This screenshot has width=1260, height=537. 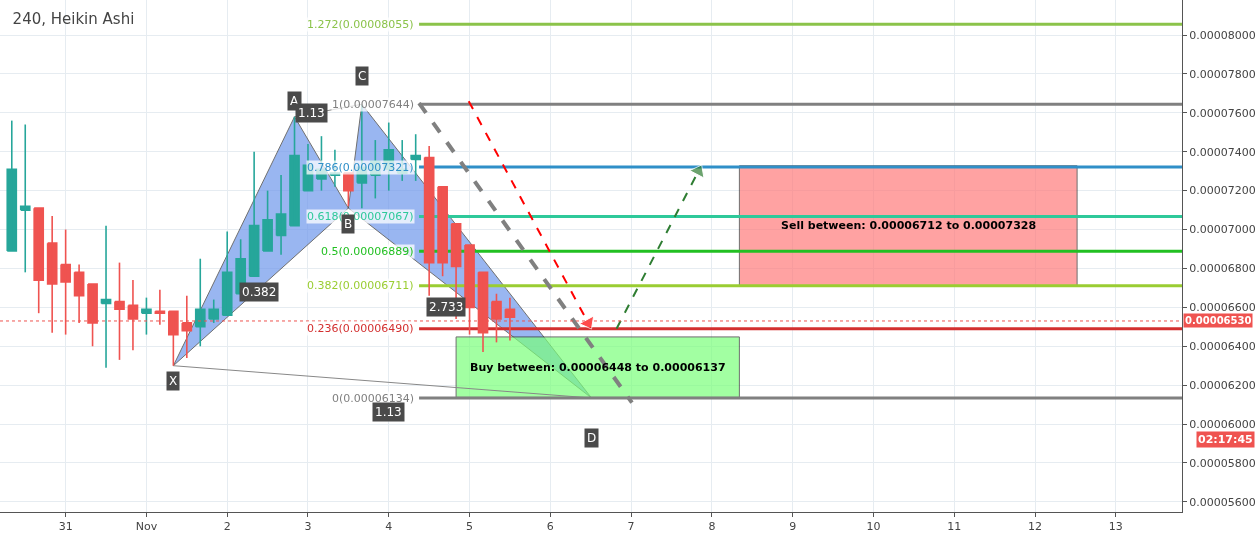 What do you see at coordinates (227, 527) in the screenshot?
I see `x-tick-label: 2` at bounding box center [227, 527].